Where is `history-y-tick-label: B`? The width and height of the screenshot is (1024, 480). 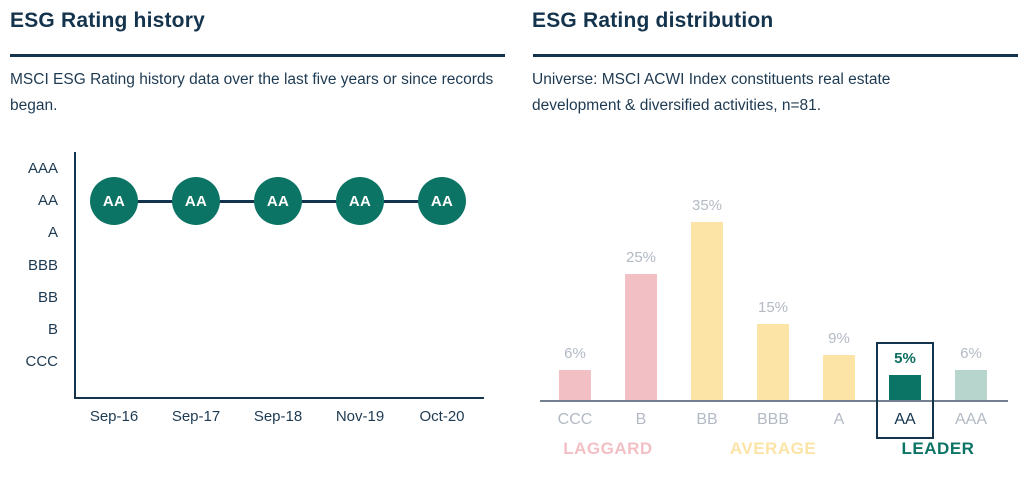
history-y-tick-label: B is located at coordinates (52, 329).